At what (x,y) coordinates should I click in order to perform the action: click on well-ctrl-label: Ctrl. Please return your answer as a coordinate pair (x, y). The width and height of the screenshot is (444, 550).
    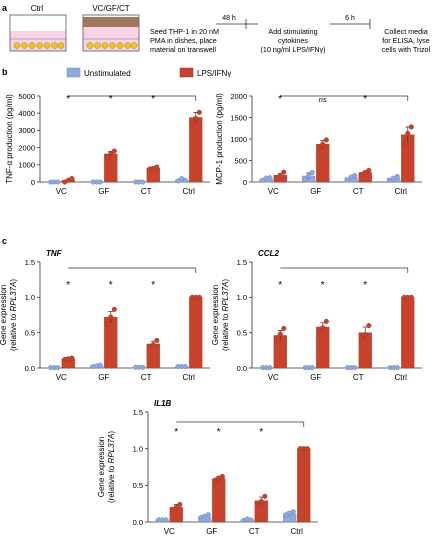
    Looking at the image, I should click on (37, 8).